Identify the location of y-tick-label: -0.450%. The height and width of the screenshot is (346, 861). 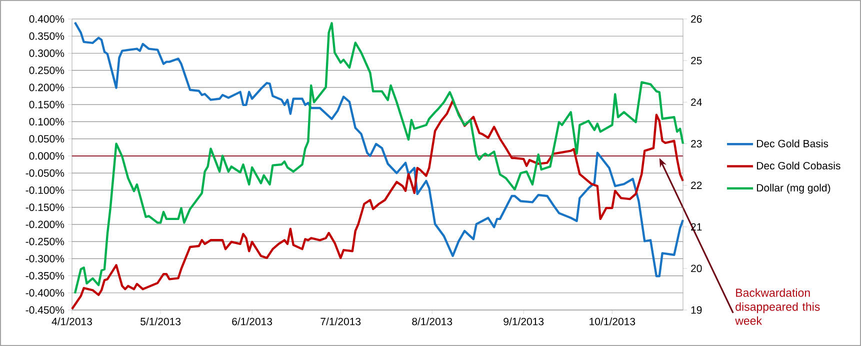
(45, 310).